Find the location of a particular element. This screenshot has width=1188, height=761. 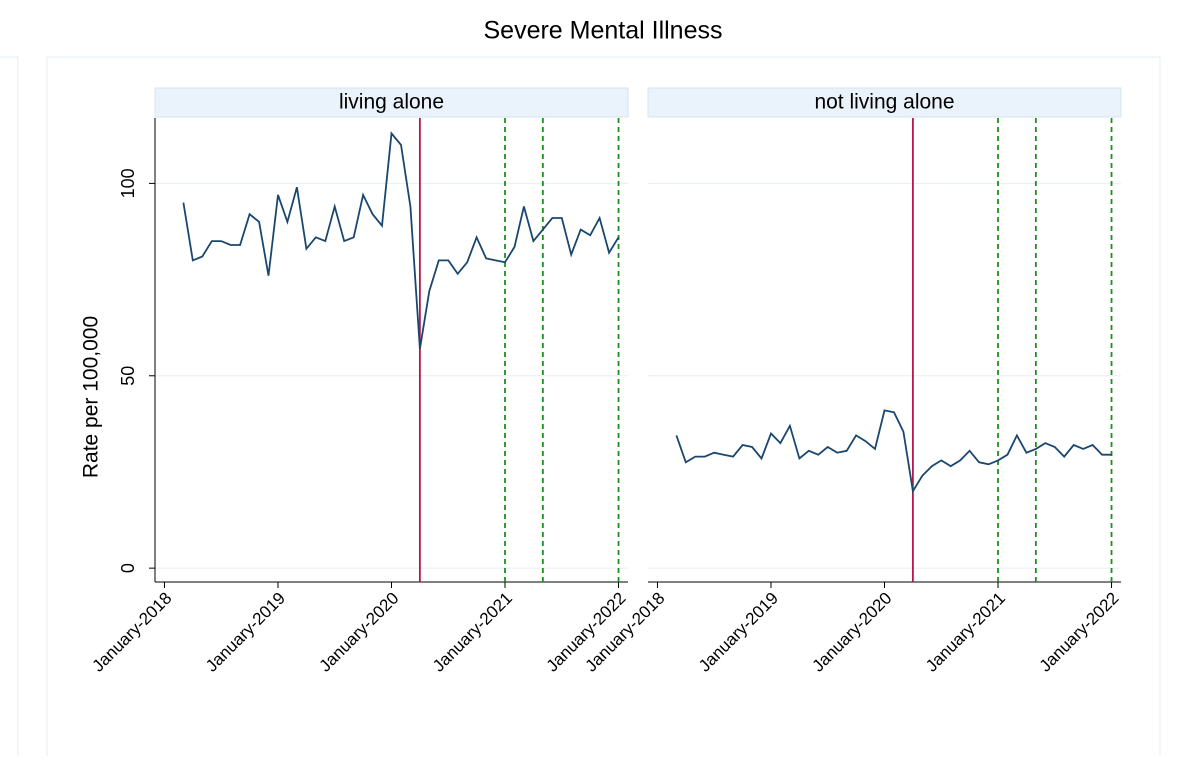

y-axis-label: Rate per 100,000 is located at coordinates (91, 397).